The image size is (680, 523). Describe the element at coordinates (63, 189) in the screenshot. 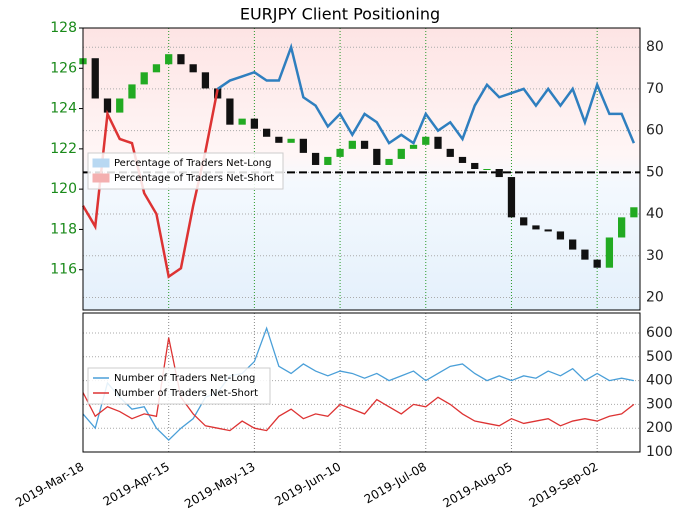

I see `y-tick-label: 120` at that location.